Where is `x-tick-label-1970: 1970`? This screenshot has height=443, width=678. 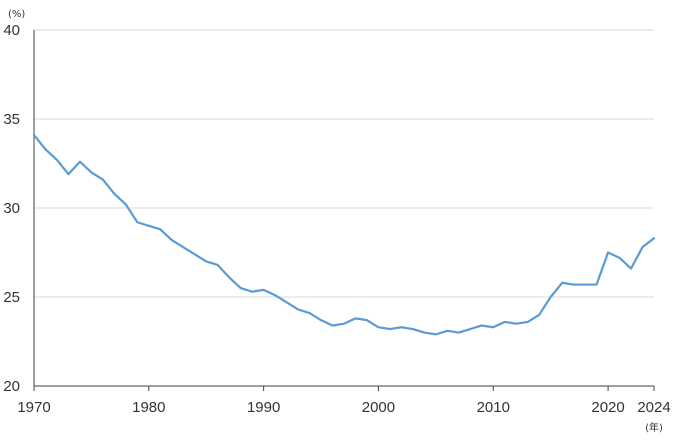
x-tick-label-1970: 1970 is located at coordinates (33, 407).